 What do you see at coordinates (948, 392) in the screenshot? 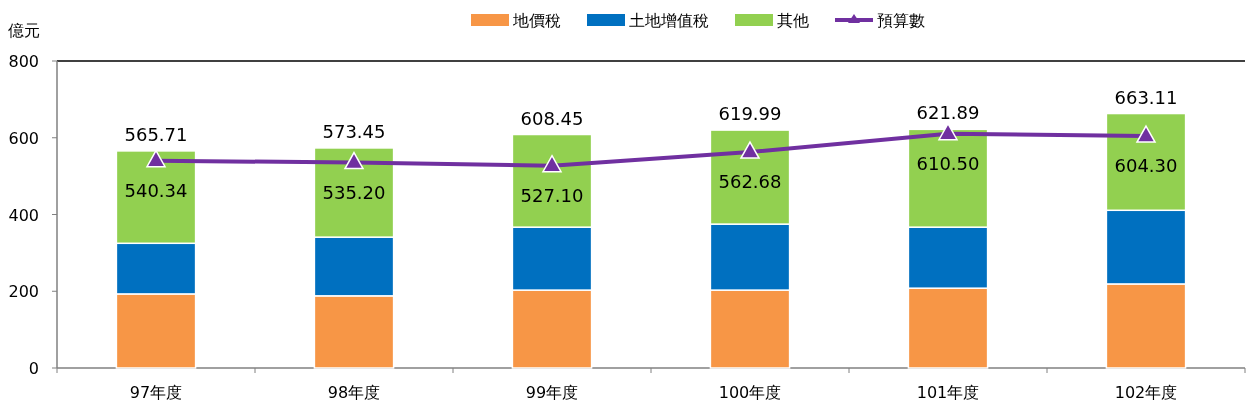
I see `x-tick-label: 101年度` at bounding box center [948, 392].